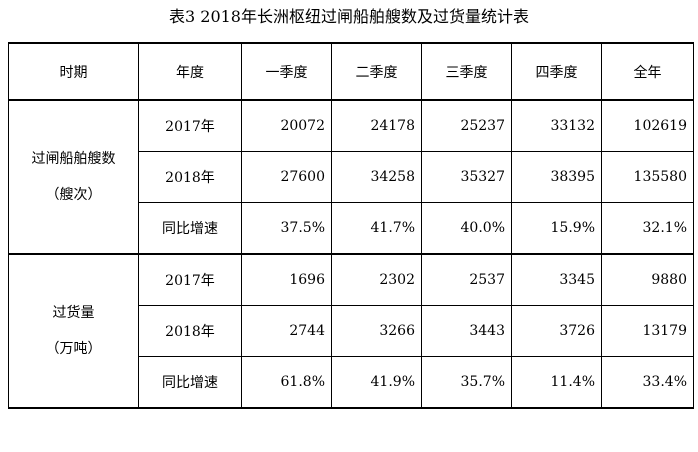 This screenshot has height=452, width=698. What do you see at coordinates (647, 228) in the screenshot?
I see `cell-full-year: 32.1%` at bounding box center [647, 228].